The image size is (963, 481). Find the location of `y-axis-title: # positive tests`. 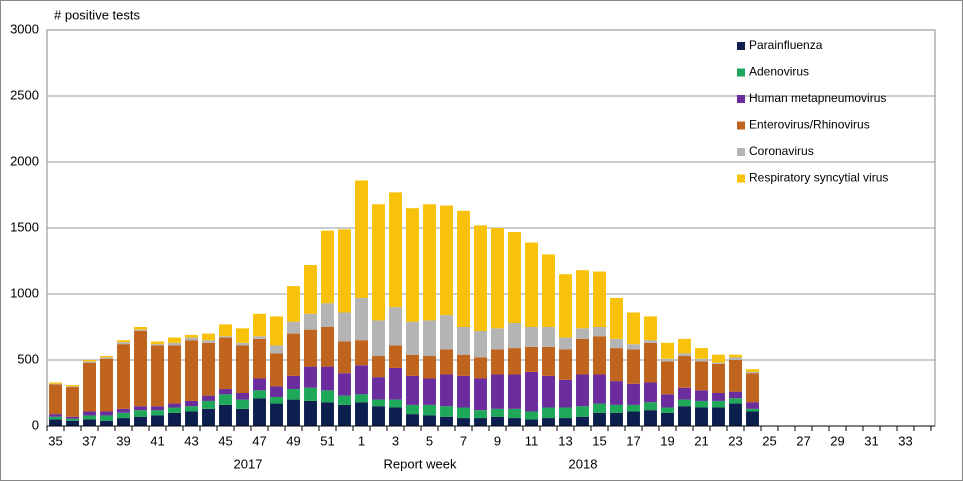

y-axis-title: # positive tests is located at coordinates (97, 14).